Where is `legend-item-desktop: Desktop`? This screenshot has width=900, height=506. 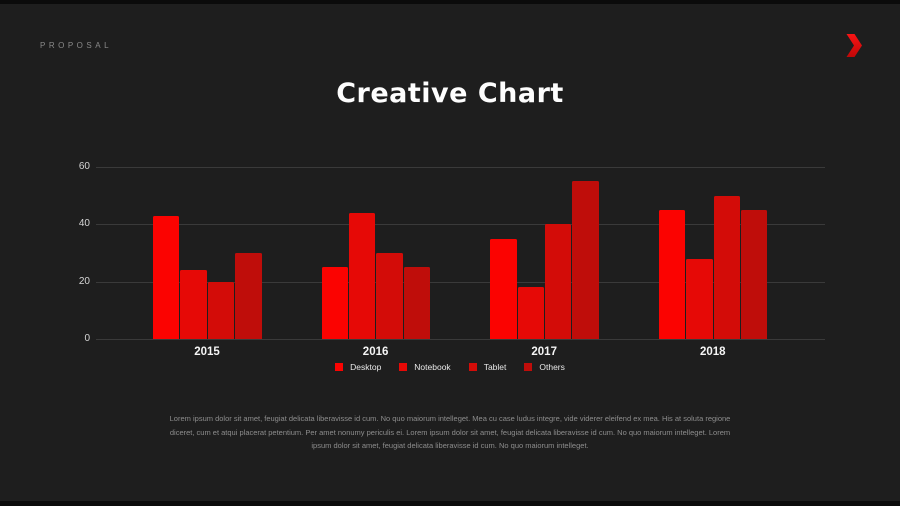
legend-item-desktop: Desktop is located at coordinates (358, 367).